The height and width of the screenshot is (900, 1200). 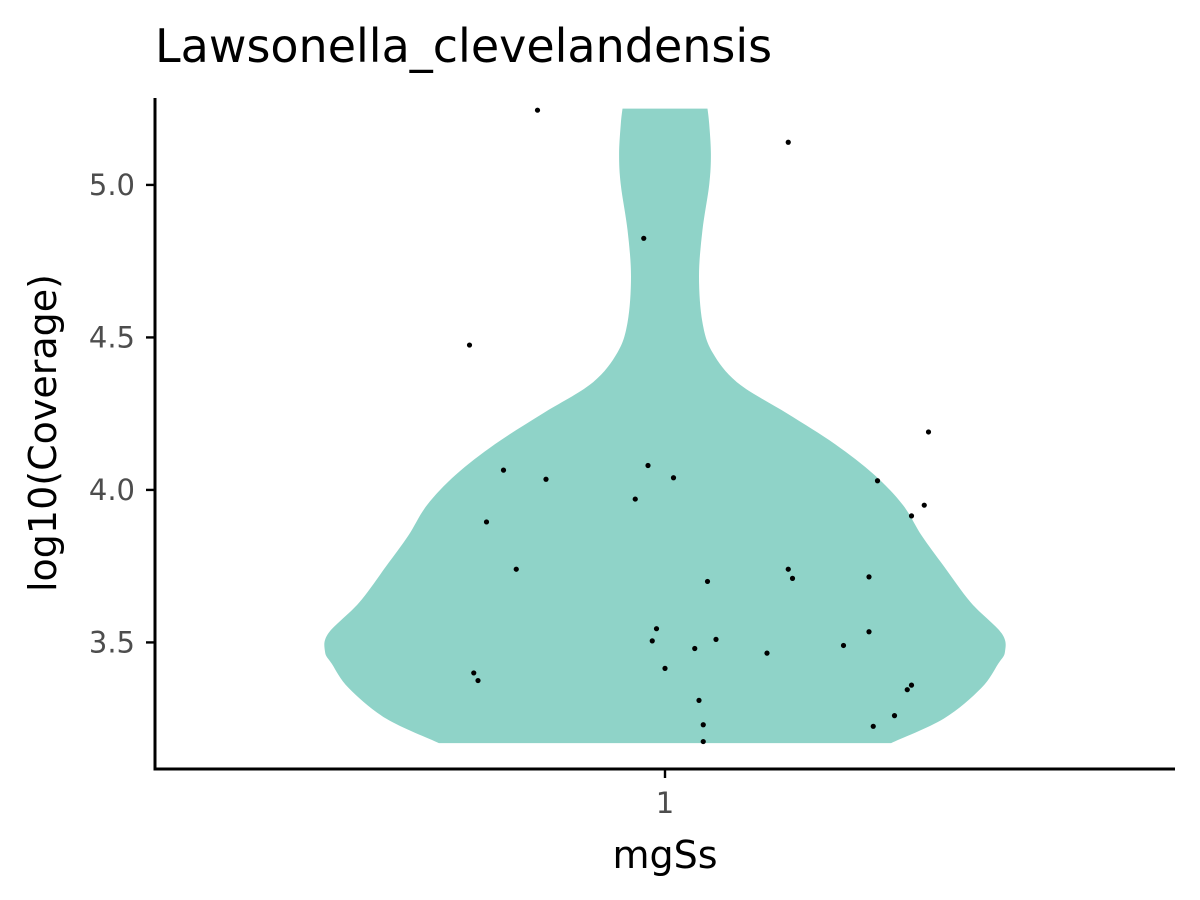 What do you see at coordinates (112, 337) in the screenshot?
I see `y-tick-label: 4.5` at bounding box center [112, 337].